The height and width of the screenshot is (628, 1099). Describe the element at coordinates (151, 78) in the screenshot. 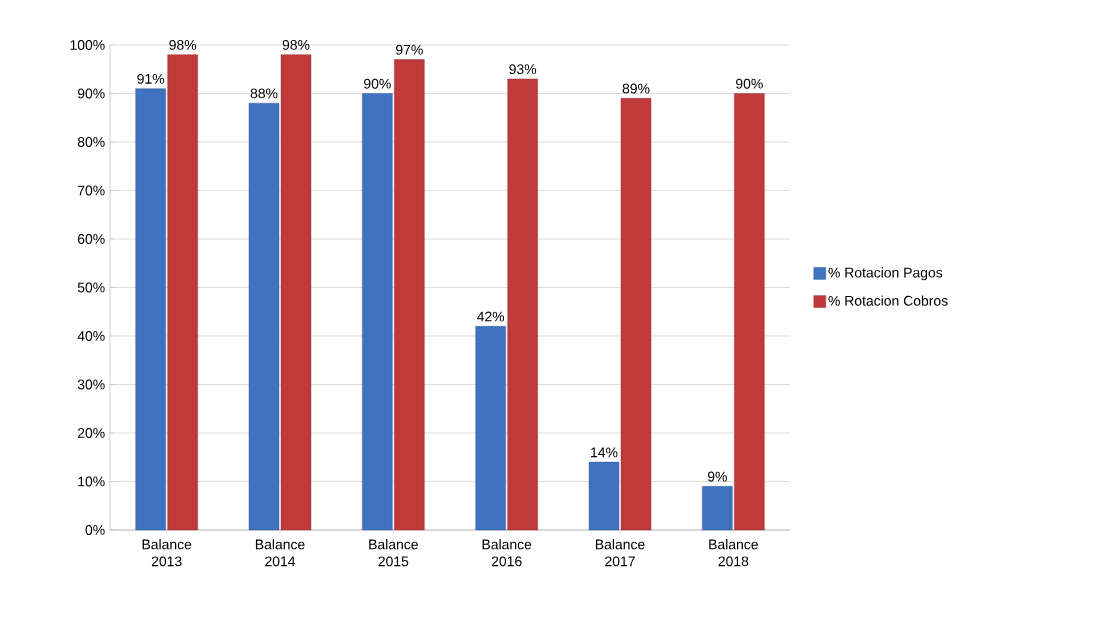

I see `data-label: 91%` at that location.